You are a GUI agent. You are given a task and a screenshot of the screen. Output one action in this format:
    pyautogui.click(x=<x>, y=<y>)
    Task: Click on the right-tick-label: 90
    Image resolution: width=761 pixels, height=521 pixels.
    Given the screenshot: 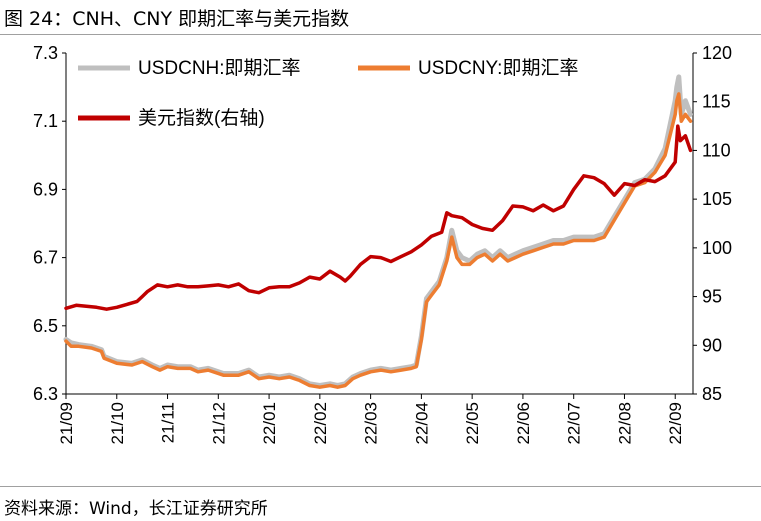 What is the action you would take?
    pyautogui.click(x=712, y=345)
    